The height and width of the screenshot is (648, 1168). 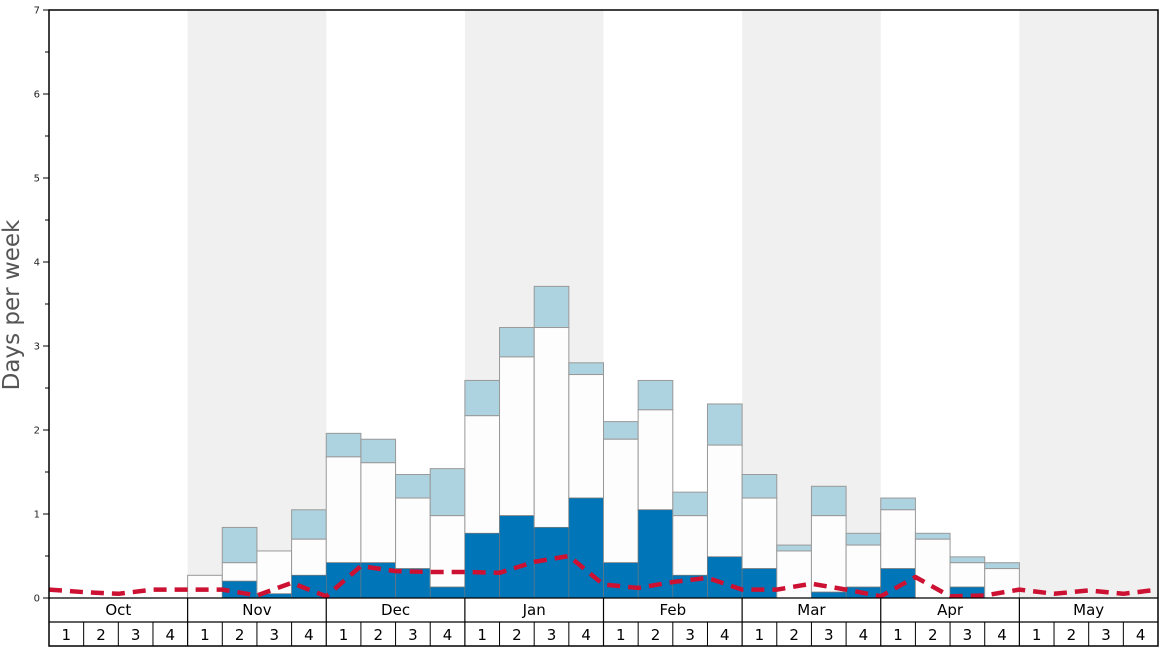 I want to click on y-tick-label: 6, so click(x=37, y=95).